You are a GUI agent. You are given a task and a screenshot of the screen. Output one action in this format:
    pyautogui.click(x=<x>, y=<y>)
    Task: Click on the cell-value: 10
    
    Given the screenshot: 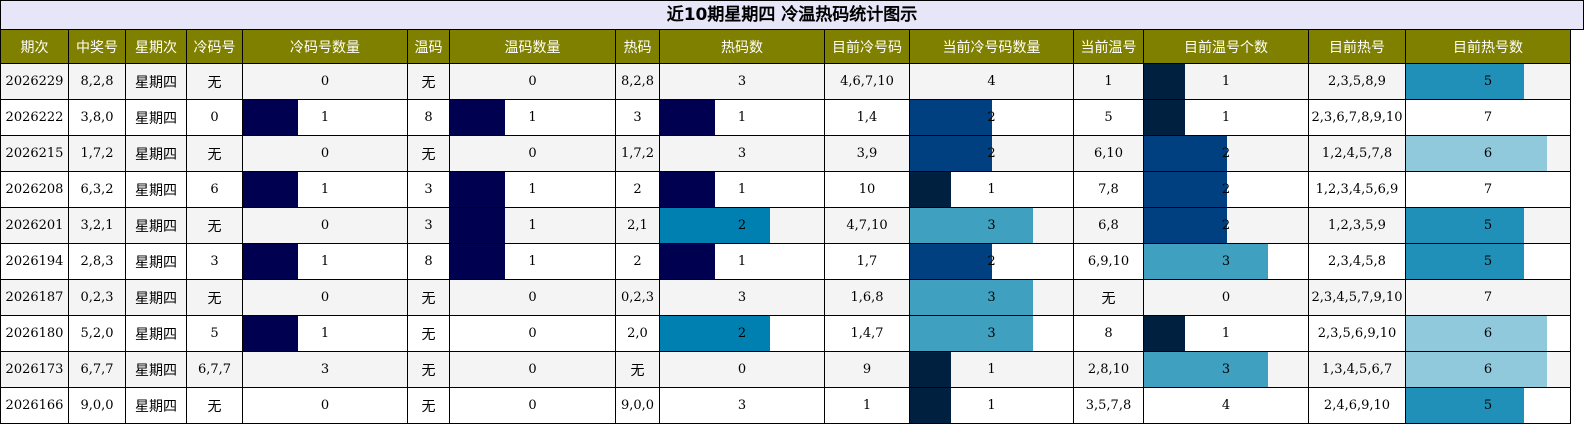 What is the action you would take?
    pyautogui.click(x=867, y=189)
    